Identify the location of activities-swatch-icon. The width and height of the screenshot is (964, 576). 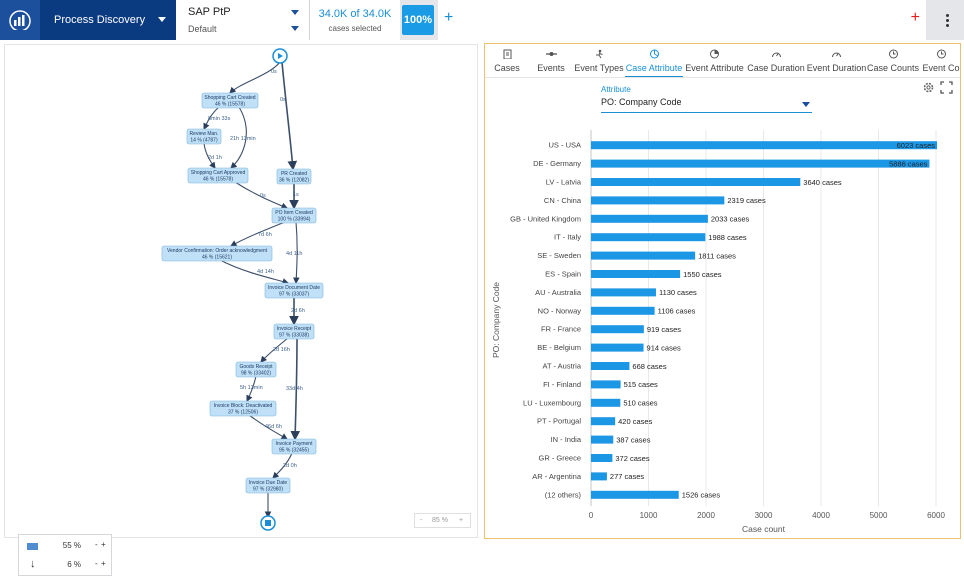
(32, 546).